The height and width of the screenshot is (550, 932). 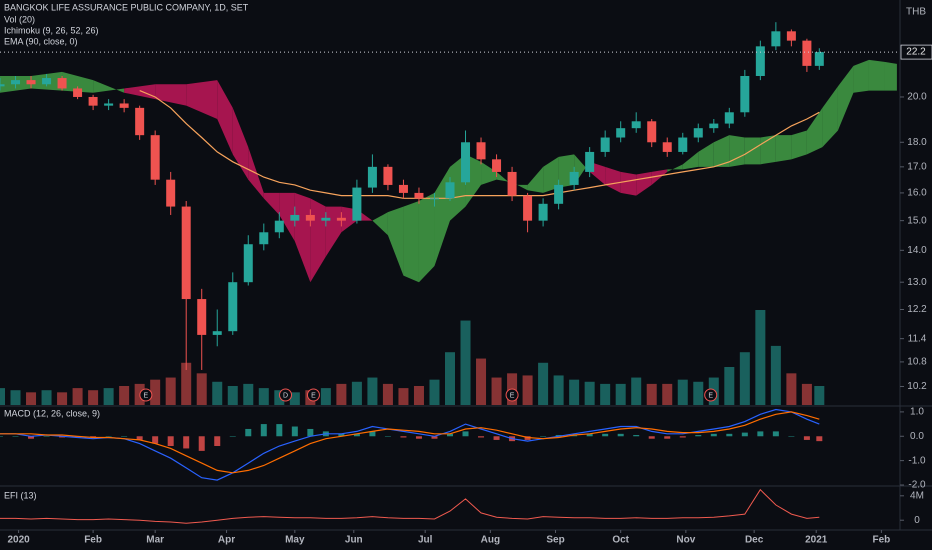 I want to click on y-tick-label: -2.0, so click(x=917, y=485).